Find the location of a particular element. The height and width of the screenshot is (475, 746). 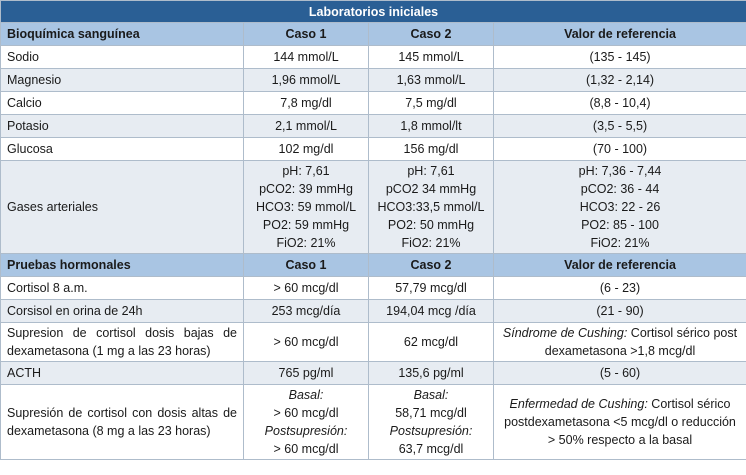

value-cell: (3,5 - 5,5) is located at coordinates (619, 126).